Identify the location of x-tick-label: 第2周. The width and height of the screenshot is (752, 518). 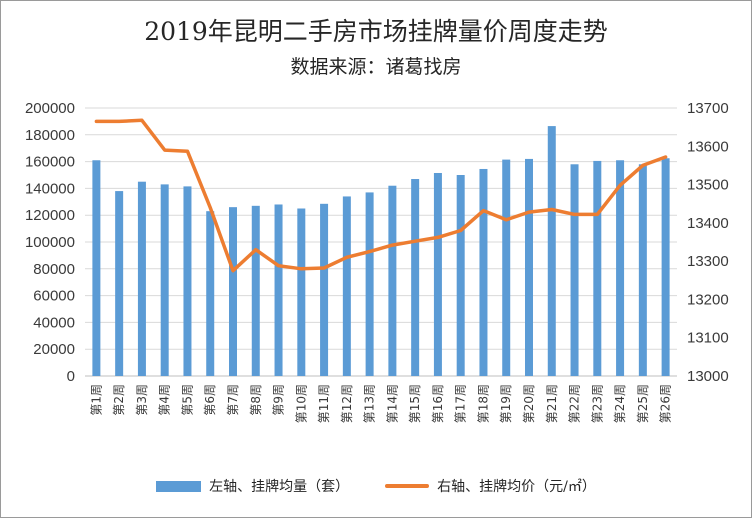
(119, 400).